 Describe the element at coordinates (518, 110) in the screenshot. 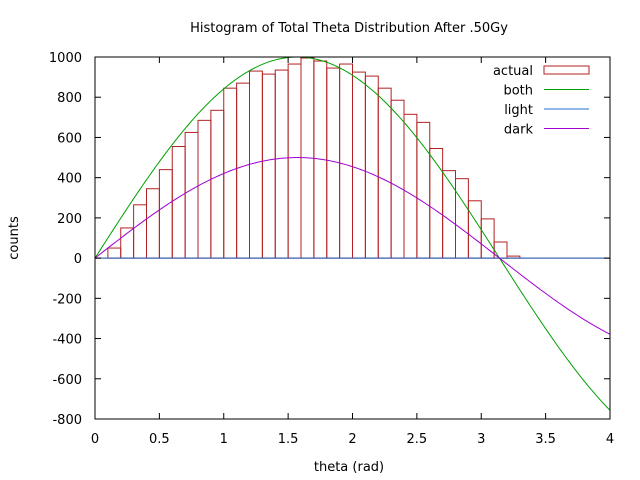

I see `legend-label-light: light` at that location.